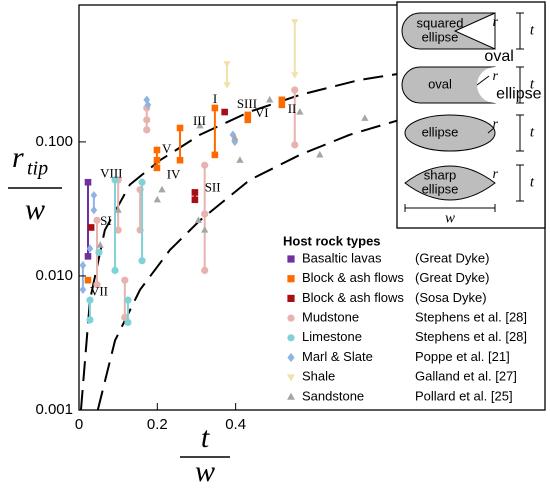 The image size is (550, 488). Describe the element at coordinates (247, 103) in the screenshot. I see `annotation: SIII` at that location.